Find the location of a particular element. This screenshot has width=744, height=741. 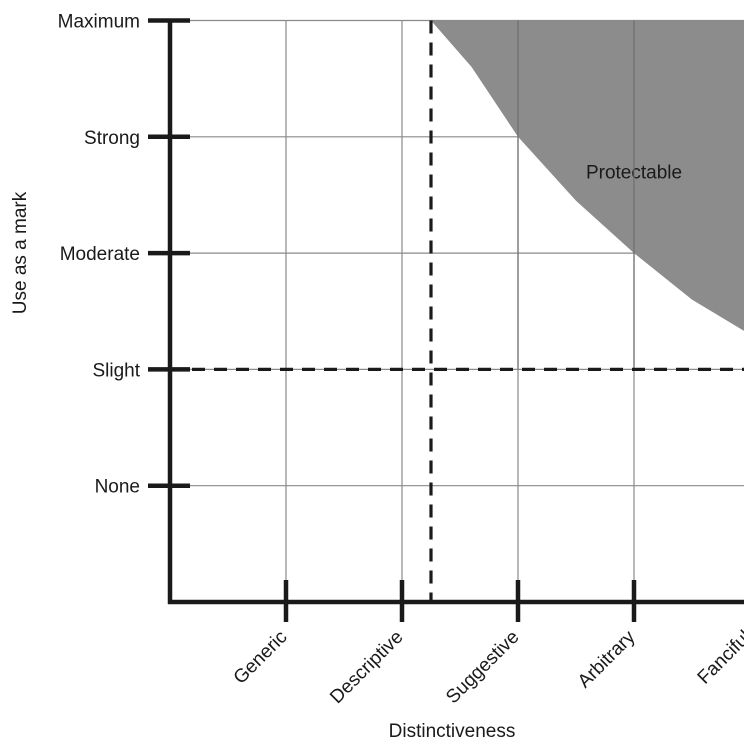

x-tick-label: Descriptive is located at coordinates (366, 667).